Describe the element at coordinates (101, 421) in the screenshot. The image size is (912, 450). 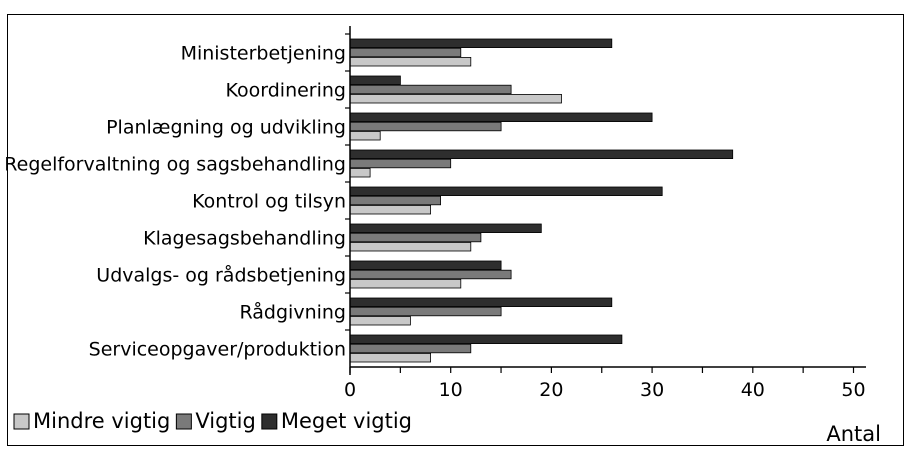
I see `legend-label: Mindre vigtig` at that location.